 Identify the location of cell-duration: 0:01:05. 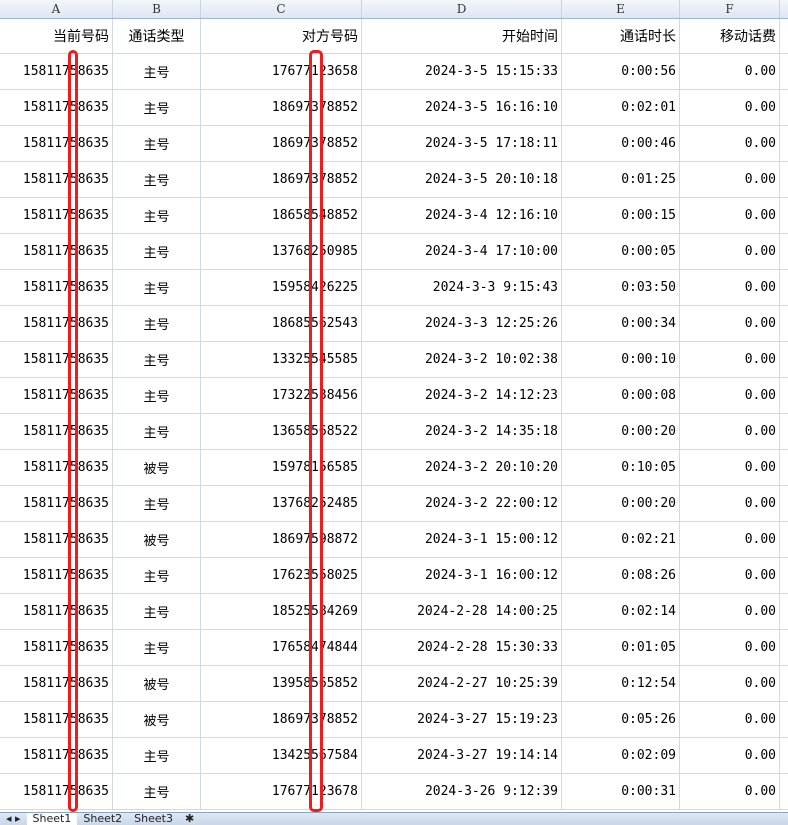
(621, 647).